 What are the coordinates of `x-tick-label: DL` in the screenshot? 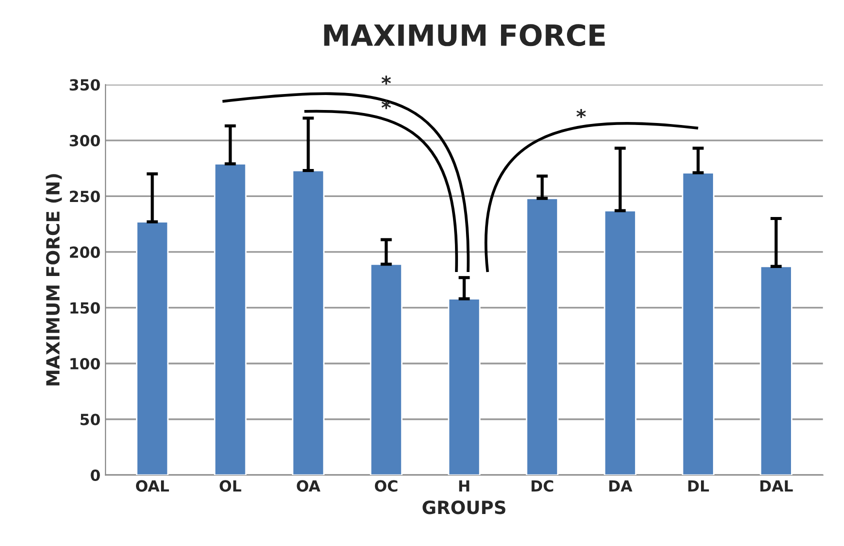 It's located at (698, 486).